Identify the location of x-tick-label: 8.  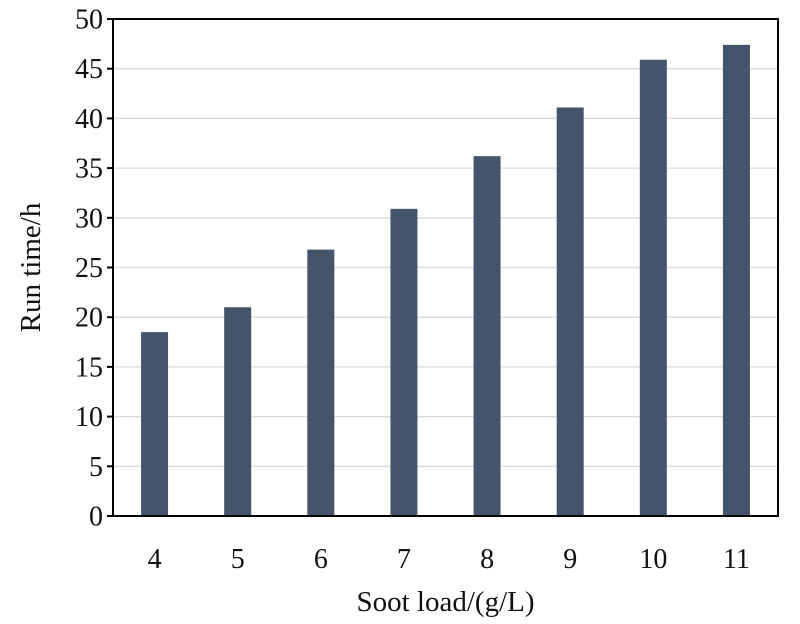
(487, 559).